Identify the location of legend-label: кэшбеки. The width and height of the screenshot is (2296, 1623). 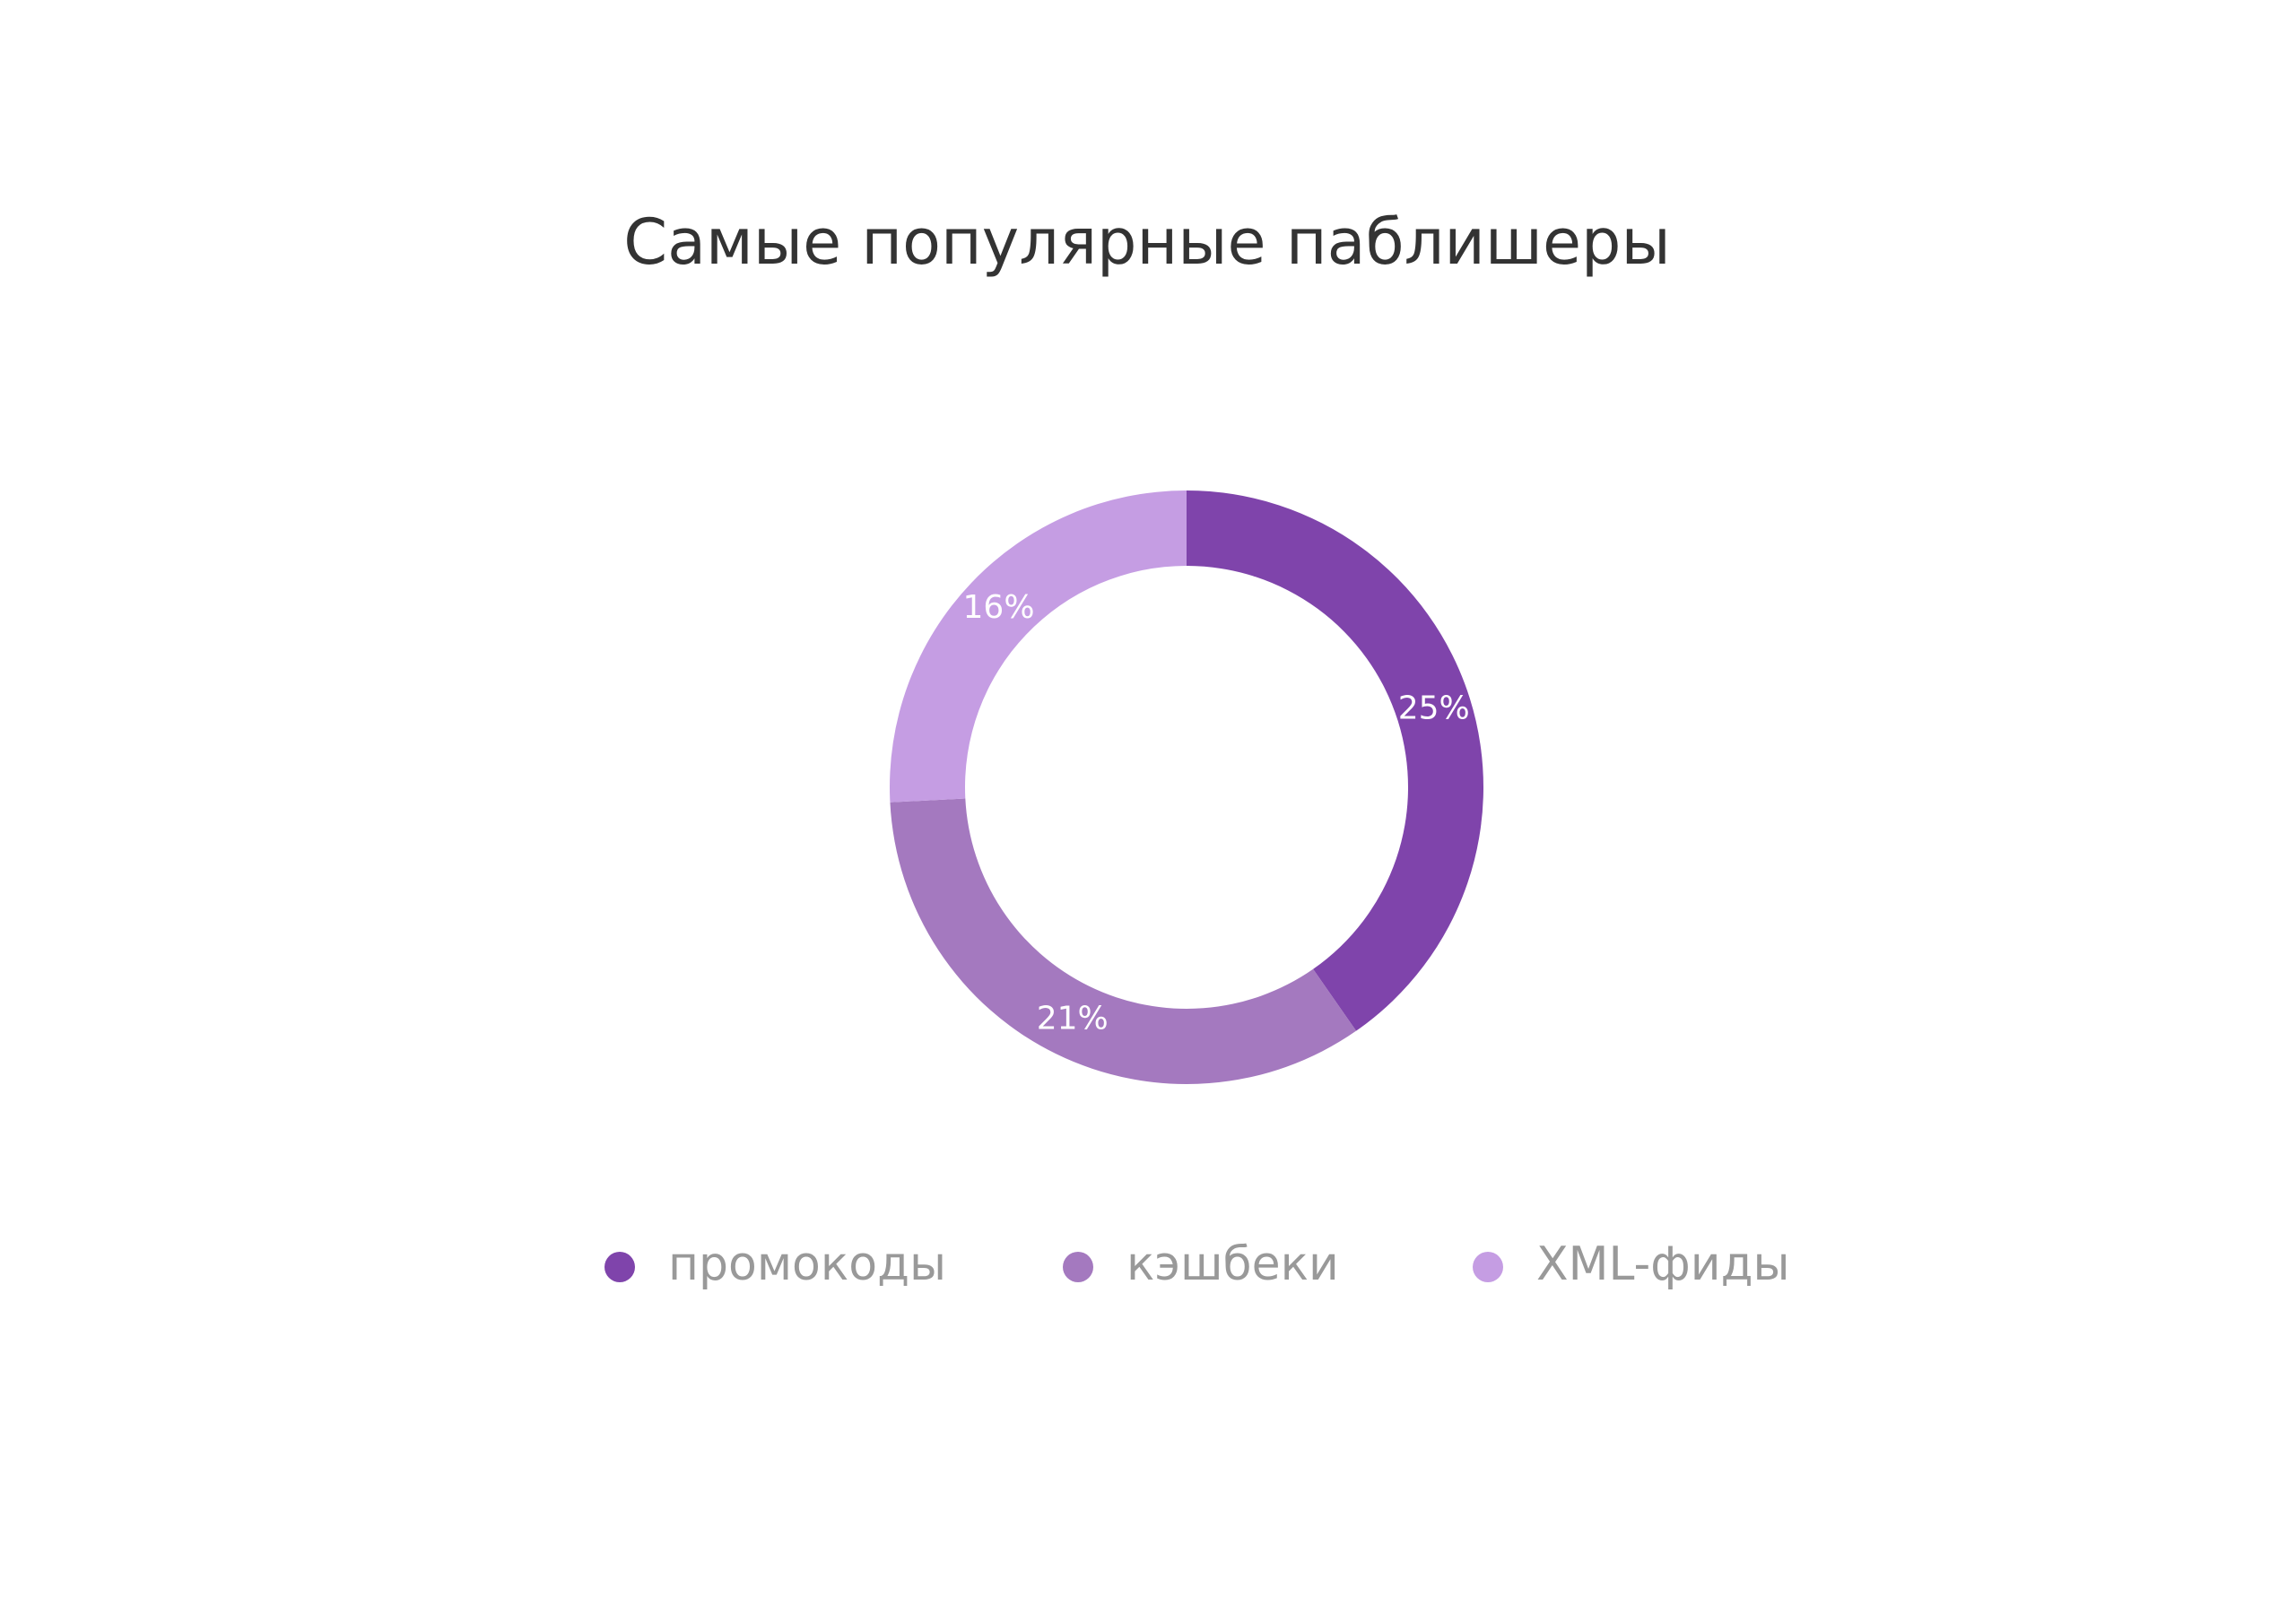
(1232, 1264).